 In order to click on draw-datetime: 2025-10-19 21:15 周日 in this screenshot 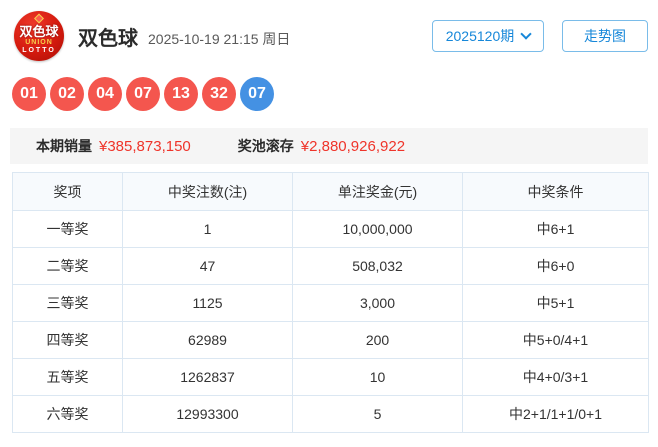, I will do `click(219, 38)`.